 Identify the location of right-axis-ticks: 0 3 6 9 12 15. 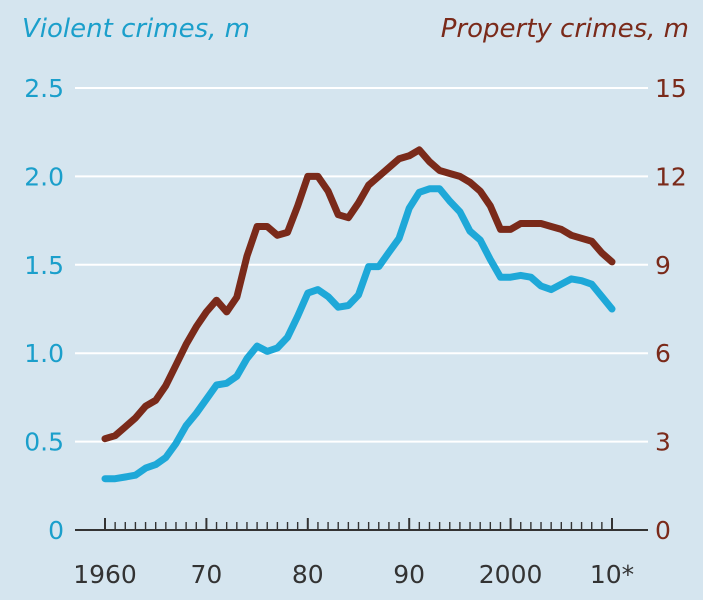
(671, 309).